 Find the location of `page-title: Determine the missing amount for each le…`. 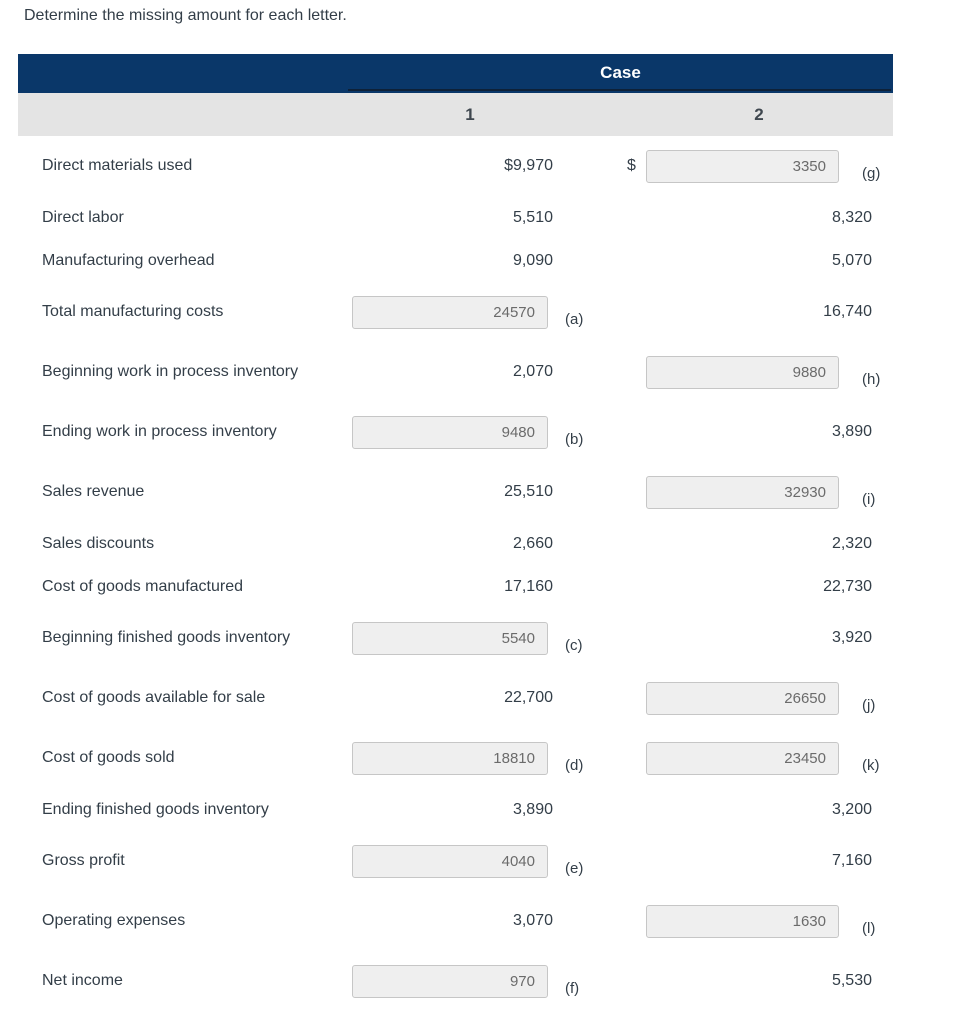

page-title: Determine the missing amount for each le… is located at coordinates (185, 15).